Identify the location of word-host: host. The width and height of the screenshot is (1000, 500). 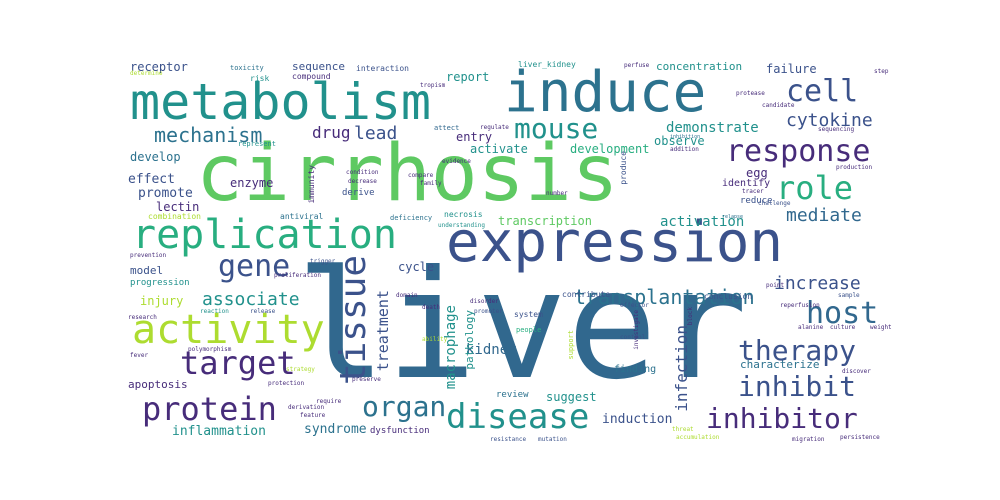
(842, 313).